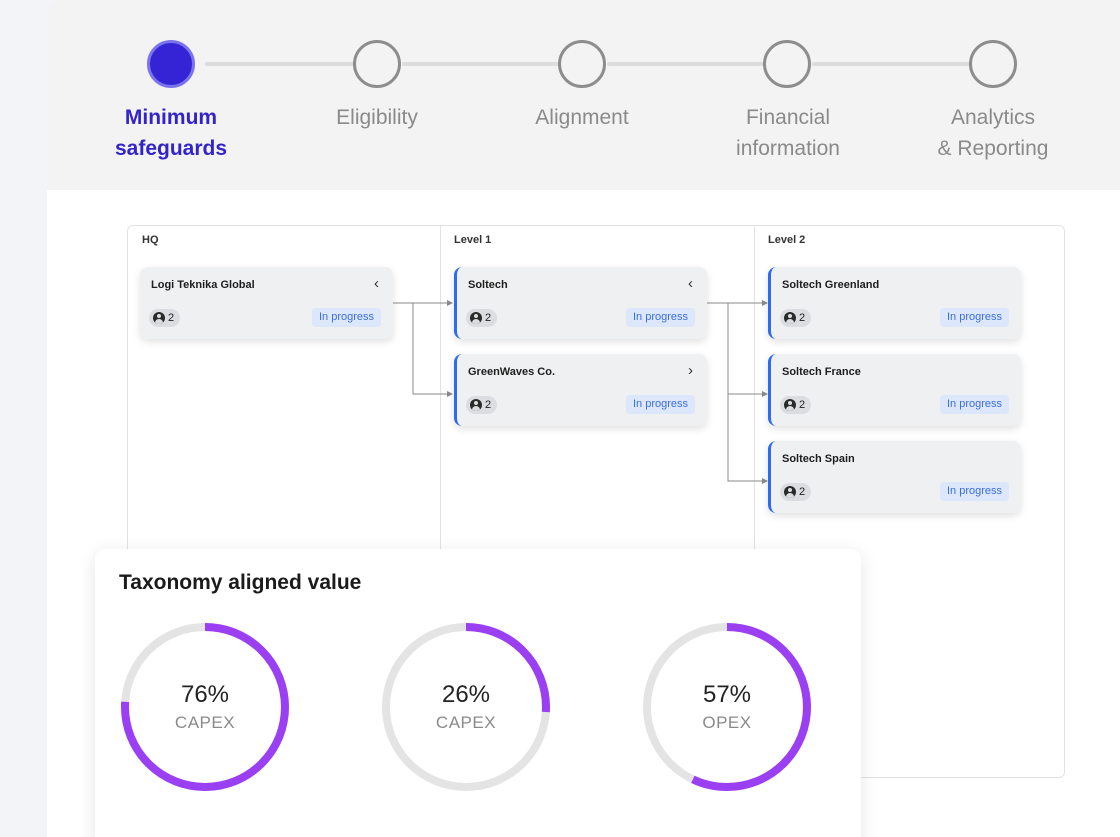  I want to click on step-label-line: Eligibility, so click(377, 117).